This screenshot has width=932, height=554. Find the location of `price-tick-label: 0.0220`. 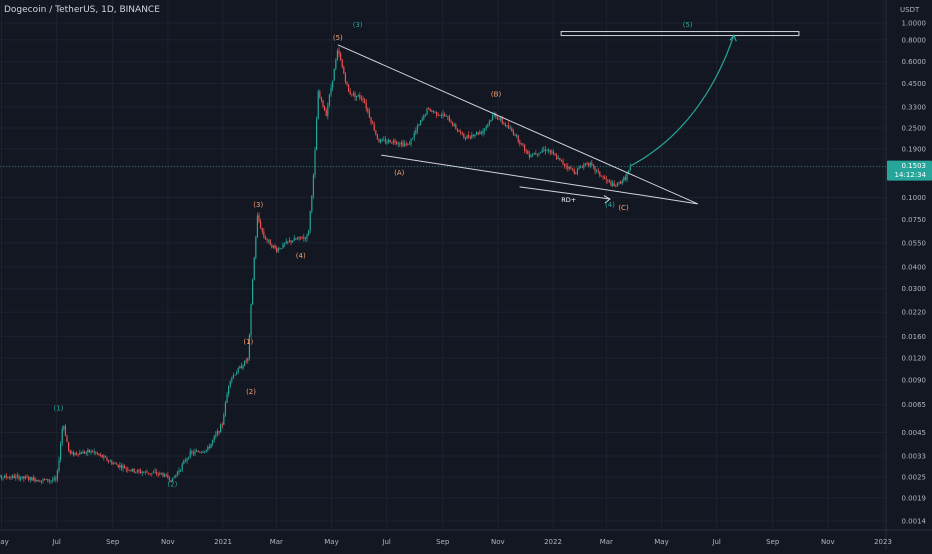

price-tick-label: 0.0220 is located at coordinates (914, 313).